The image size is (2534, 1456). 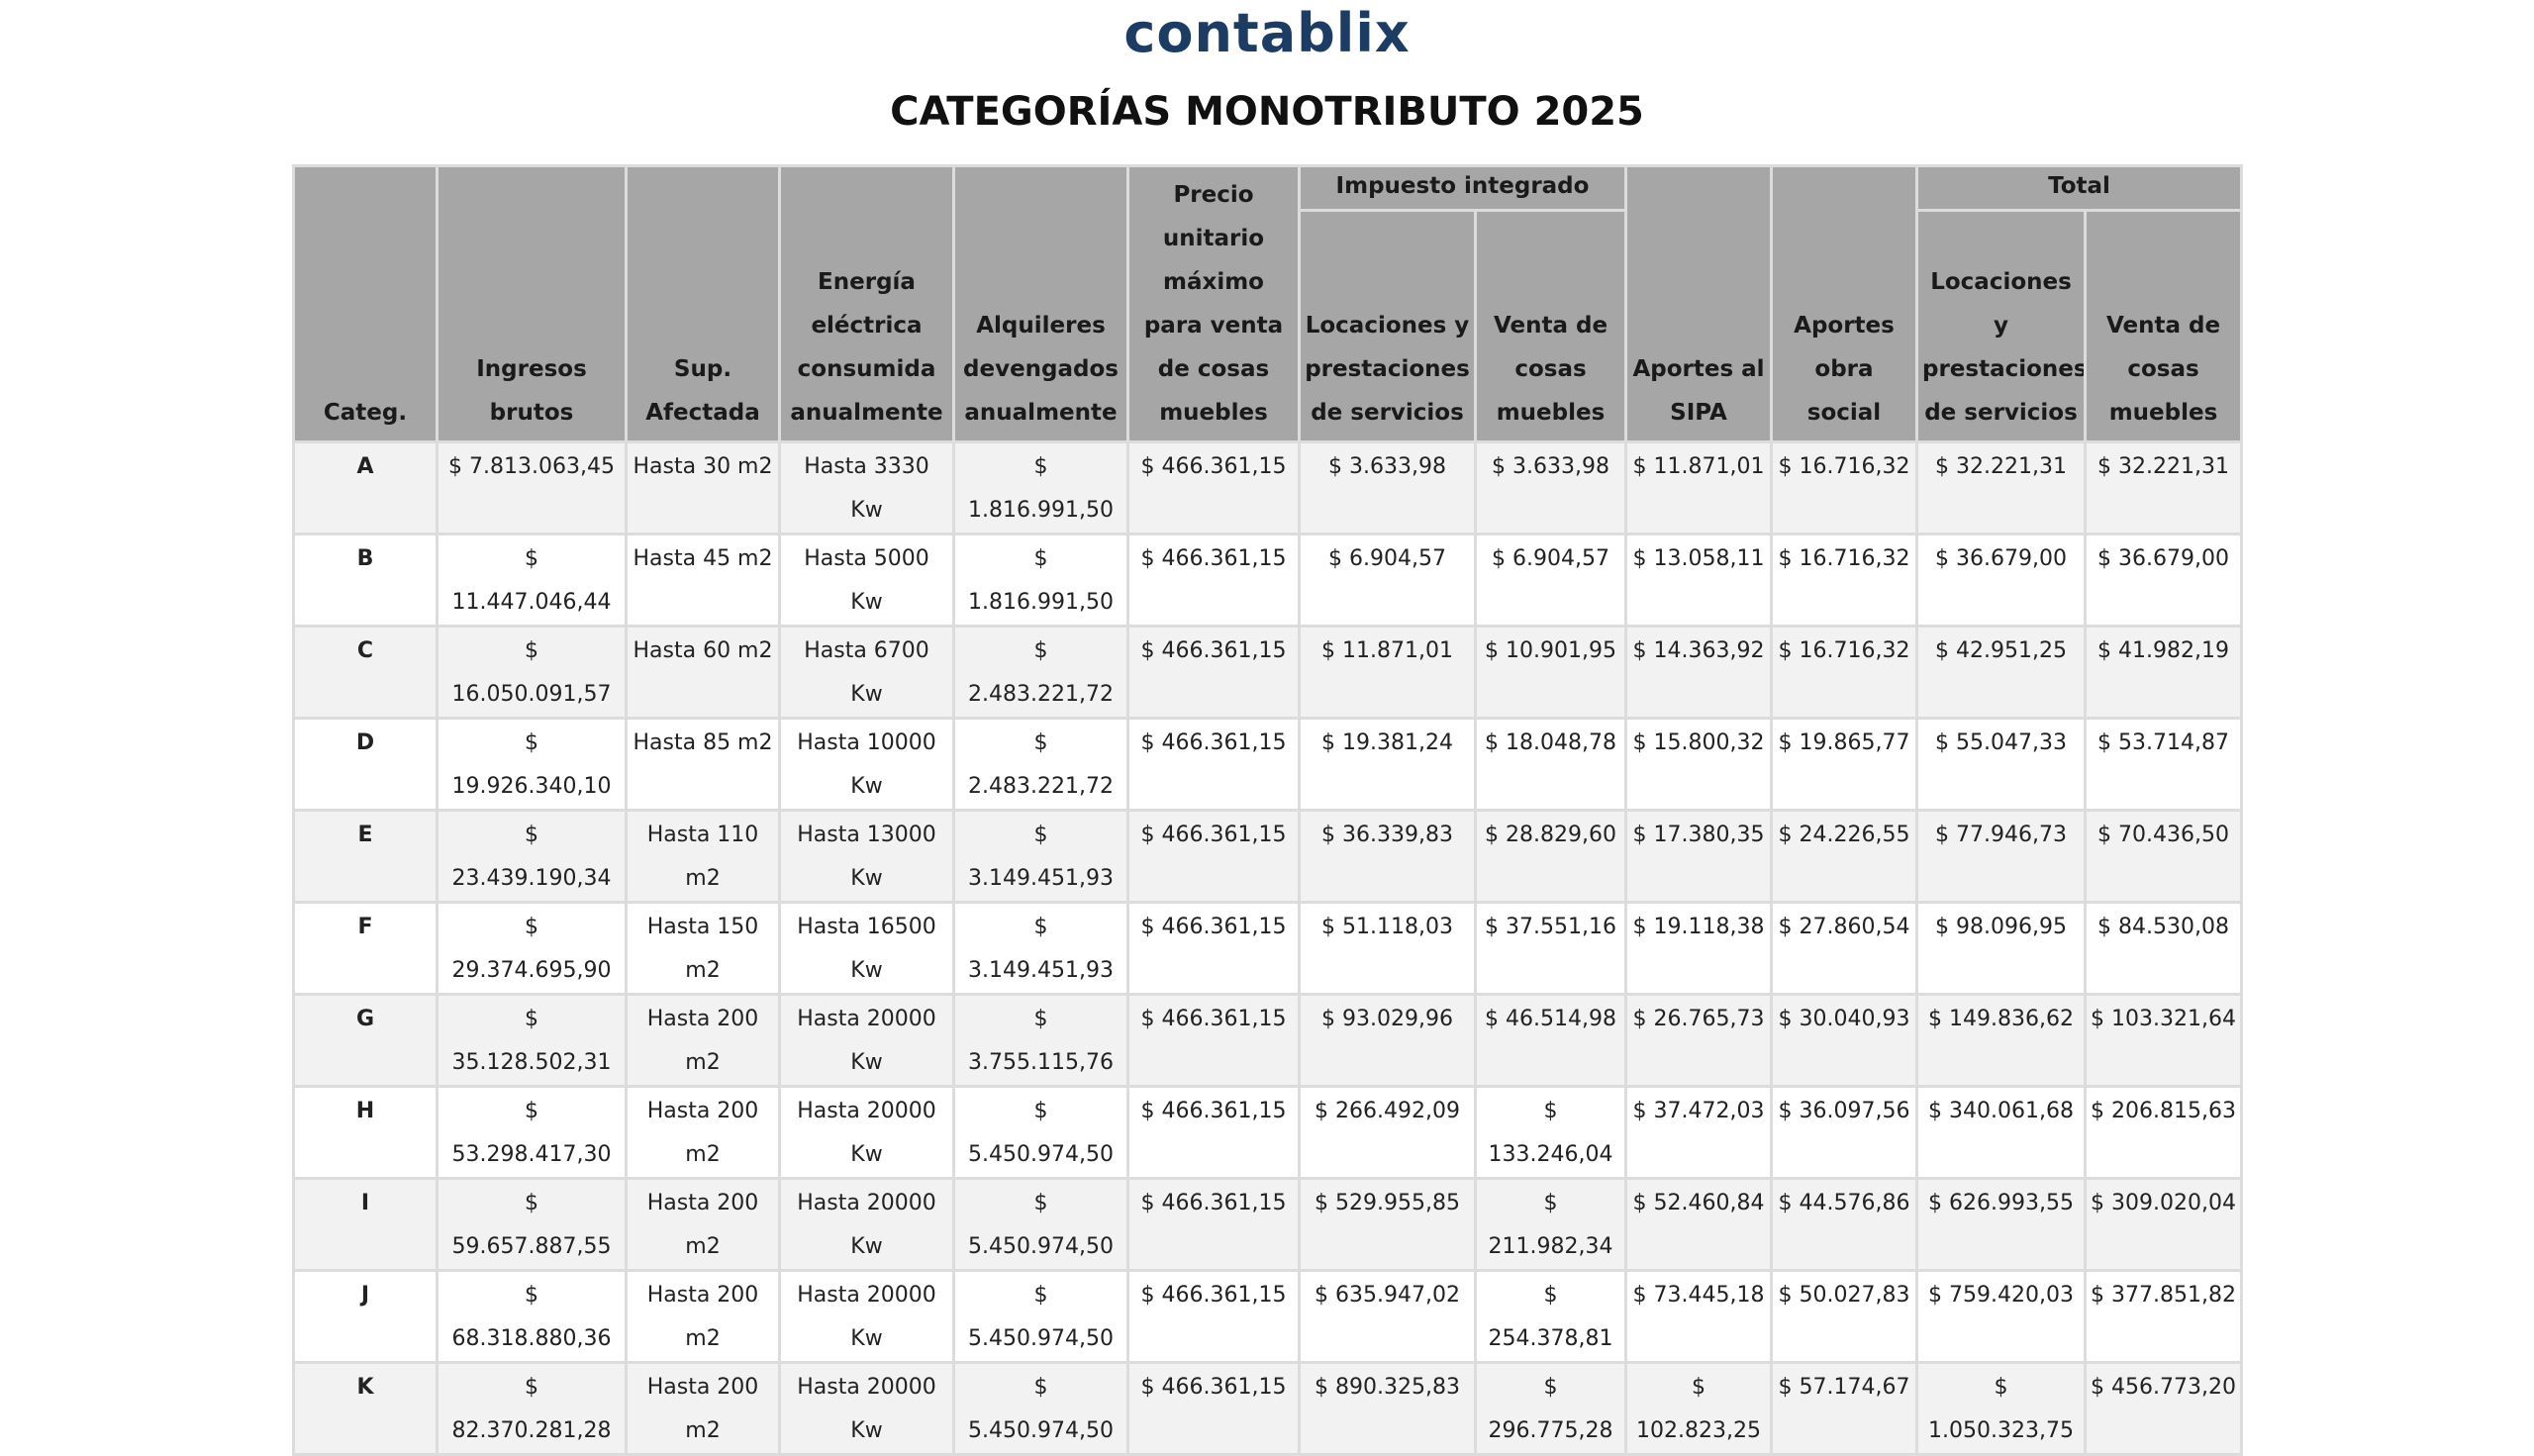 I want to click on table-cell: $ 635.947,02, so click(x=1387, y=1316).